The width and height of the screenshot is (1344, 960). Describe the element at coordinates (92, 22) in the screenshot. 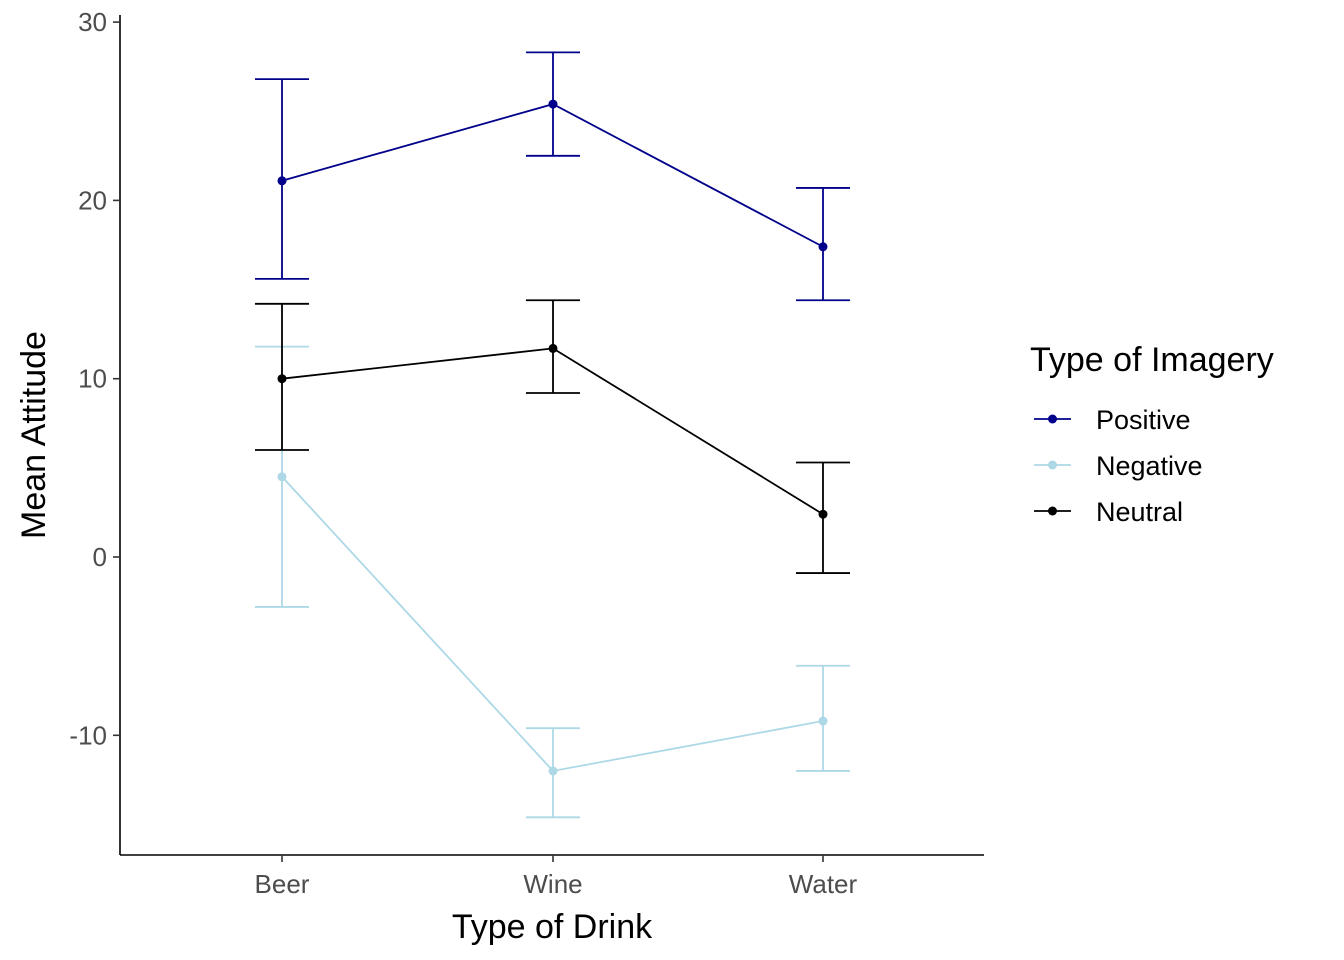

I see `y-tick-label: 30` at that location.